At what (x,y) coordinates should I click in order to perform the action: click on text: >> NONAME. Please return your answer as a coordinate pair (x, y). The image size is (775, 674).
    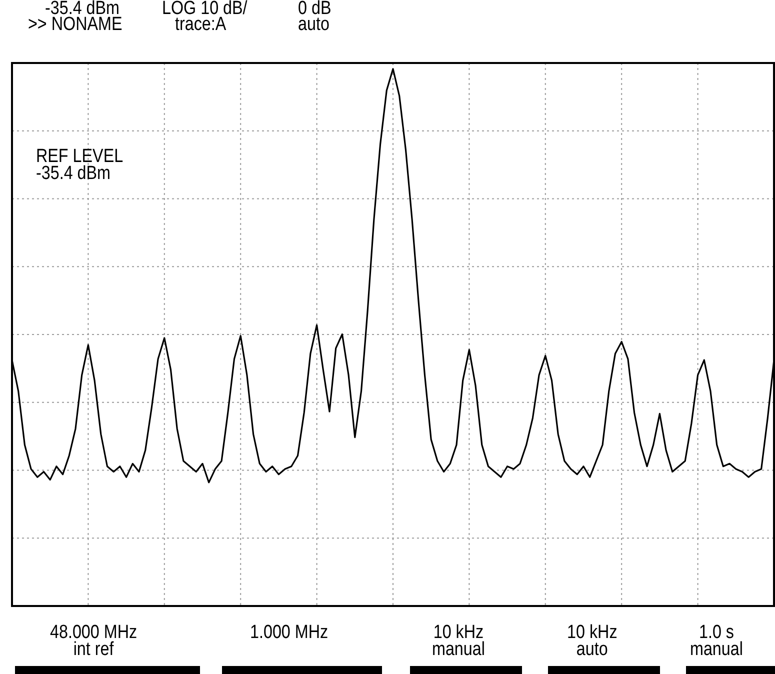
    Looking at the image, I should click on (75, 24).